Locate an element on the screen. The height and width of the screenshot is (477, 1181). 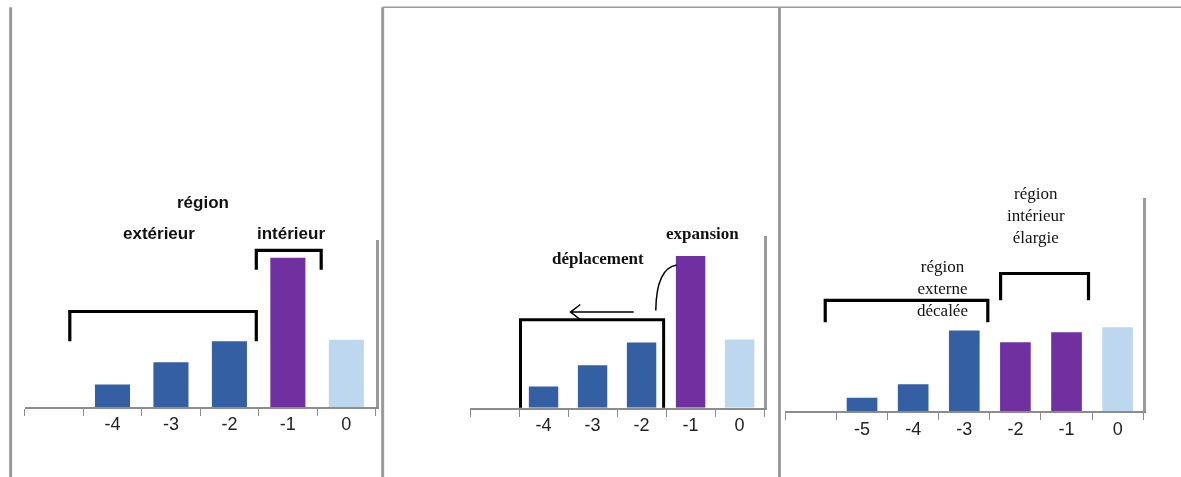
text: région intérieur élargie is located at coordinates (1036, 216).